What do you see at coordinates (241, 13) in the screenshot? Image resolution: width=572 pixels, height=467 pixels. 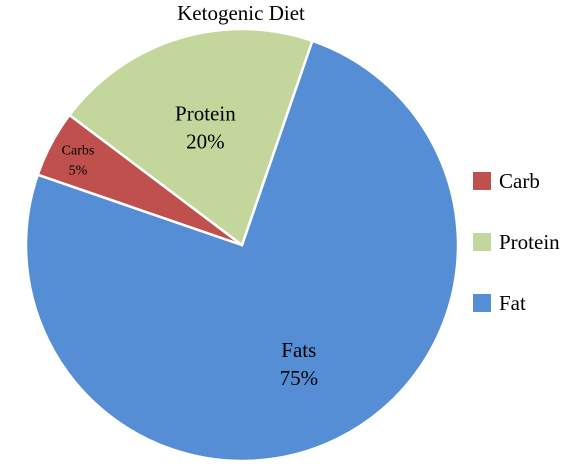 I see `chart-title: Ketogenic Diet` at bounding box center [241, 13].